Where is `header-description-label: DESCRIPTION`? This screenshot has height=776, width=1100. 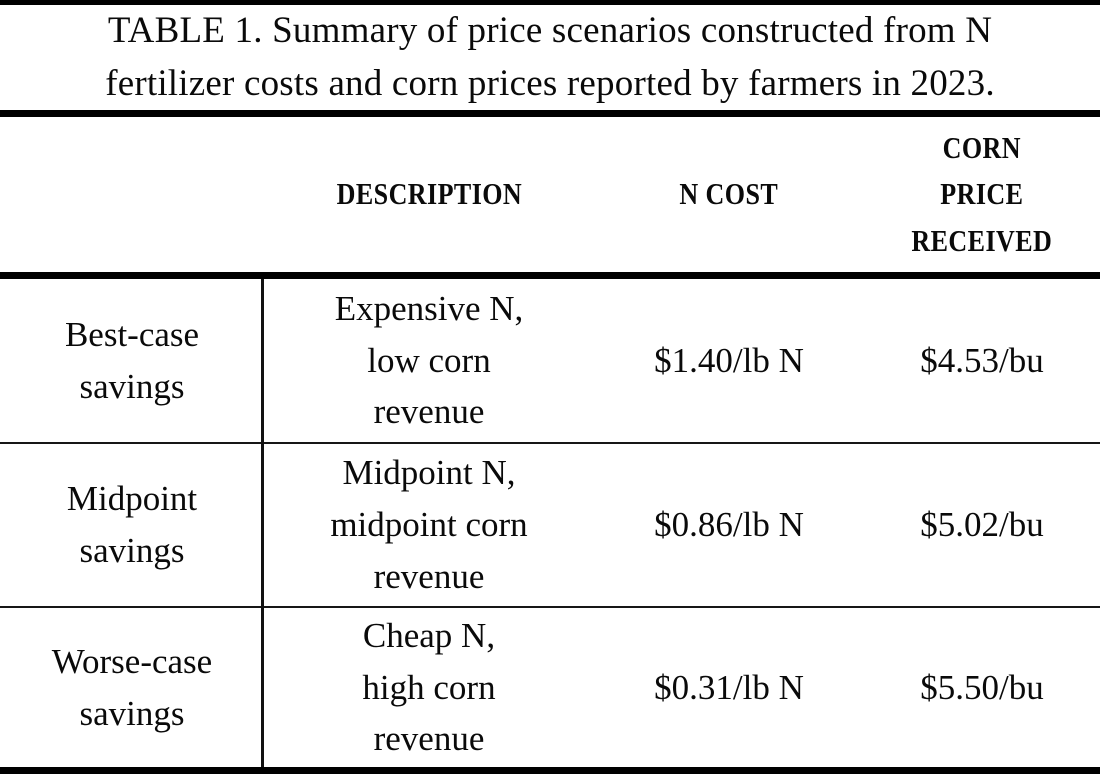 header-description-label: DESCRIPTION is located at coordinates (429, 194).